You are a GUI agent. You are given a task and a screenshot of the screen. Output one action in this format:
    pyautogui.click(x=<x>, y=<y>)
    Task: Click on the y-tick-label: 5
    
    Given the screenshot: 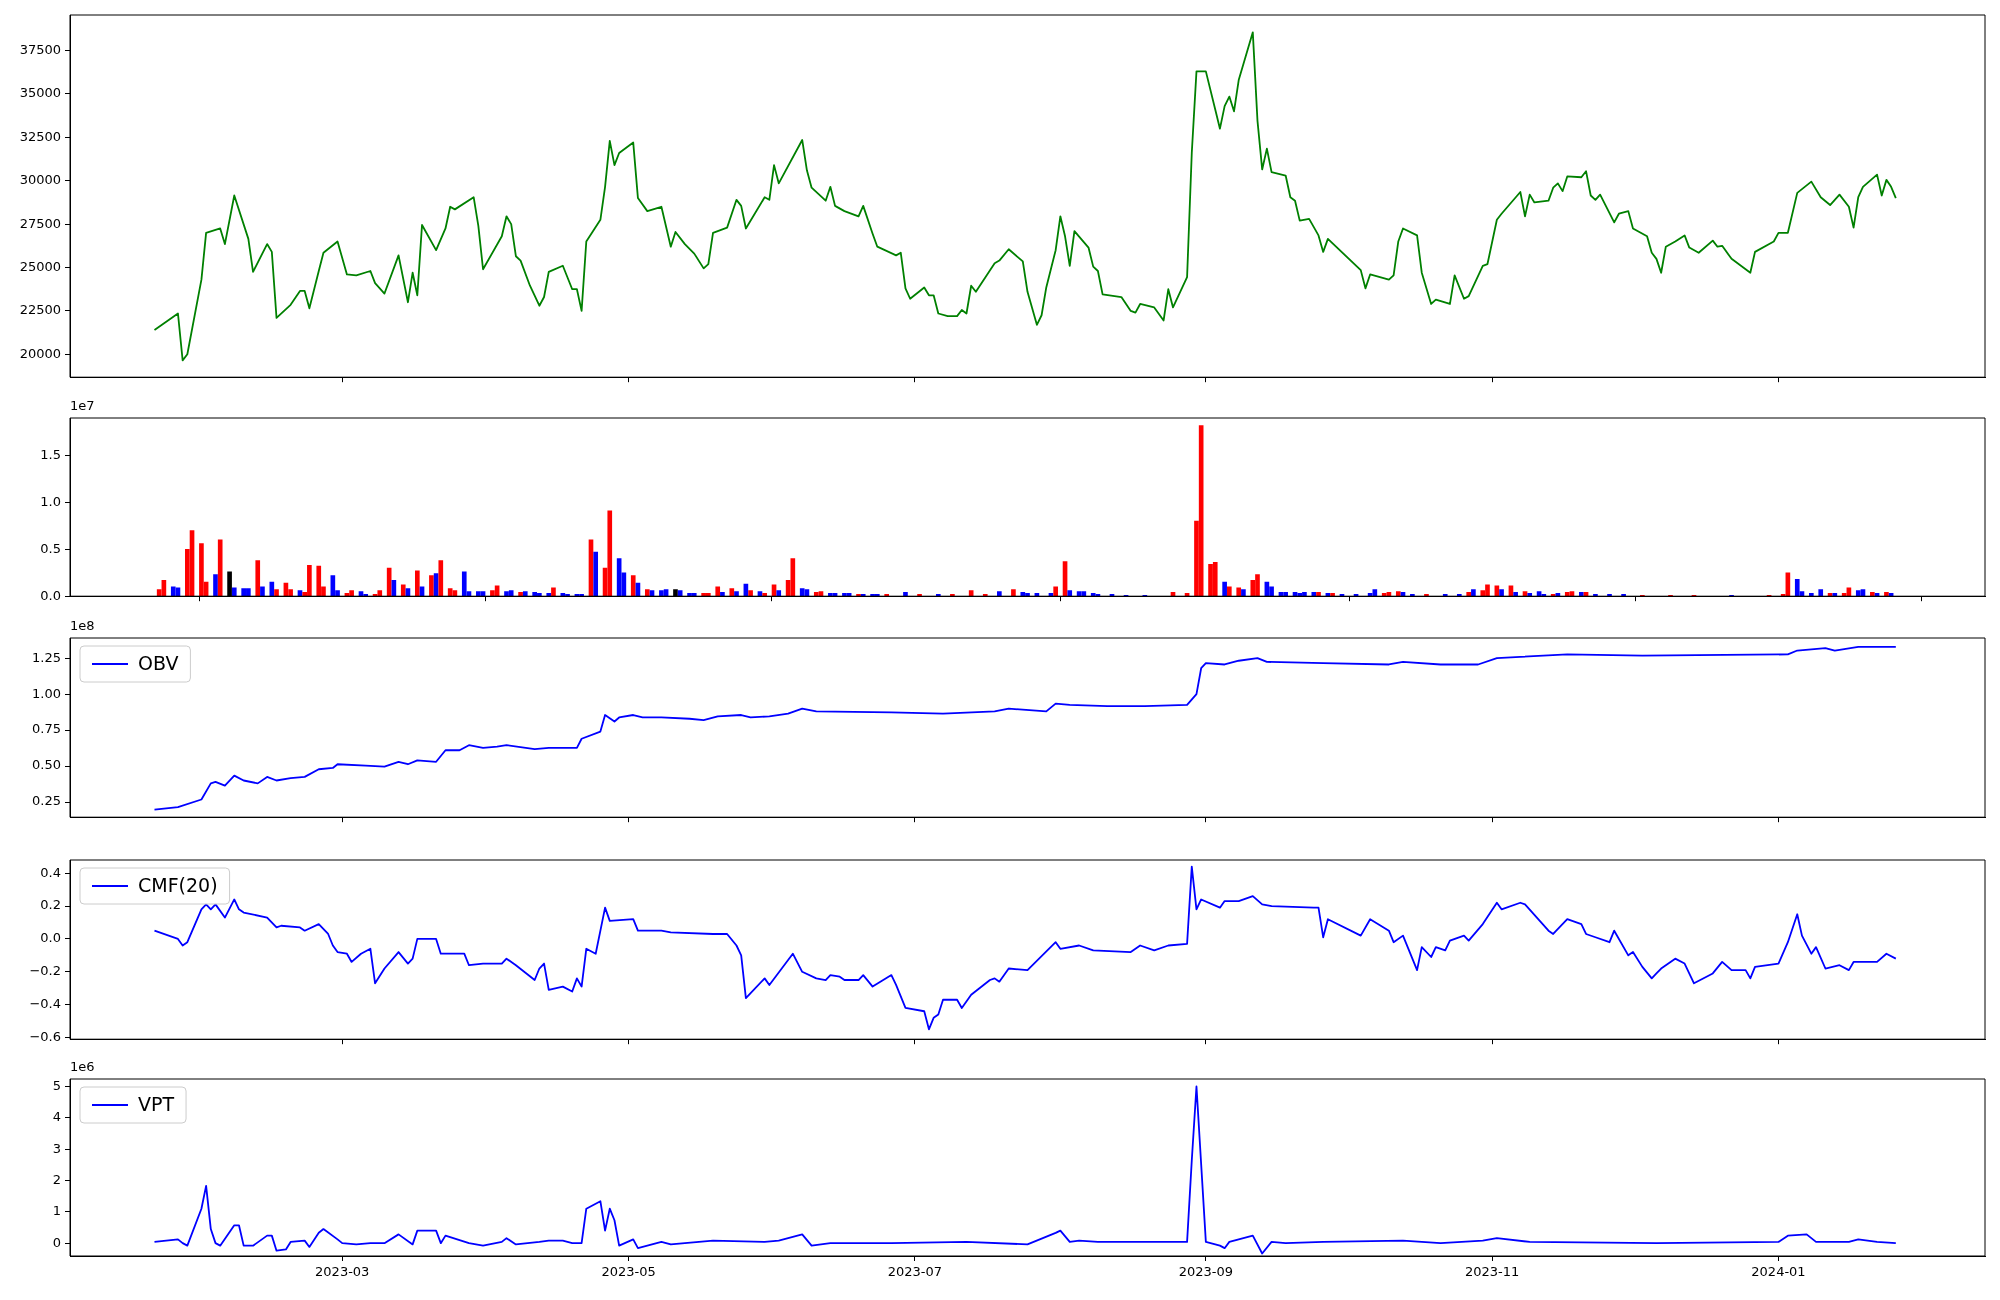 What is the action you would take?
    pyautogui.click(x=56, y=1085)
    